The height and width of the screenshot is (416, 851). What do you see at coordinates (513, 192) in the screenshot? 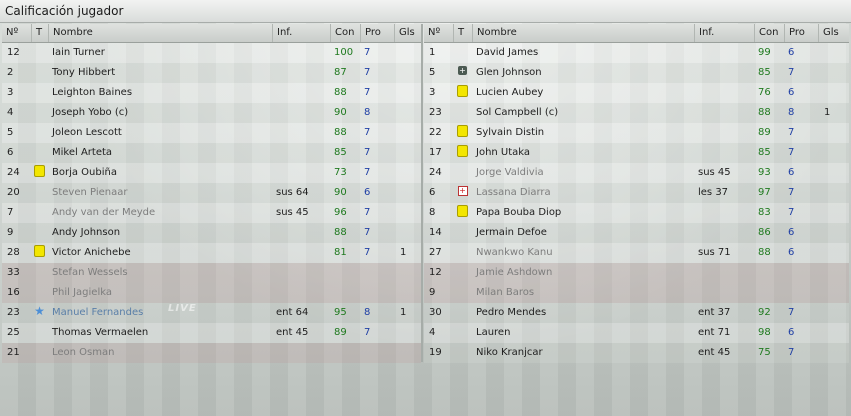
I see `player-name: Lassana Diarra` at bounding box center [513, 192].